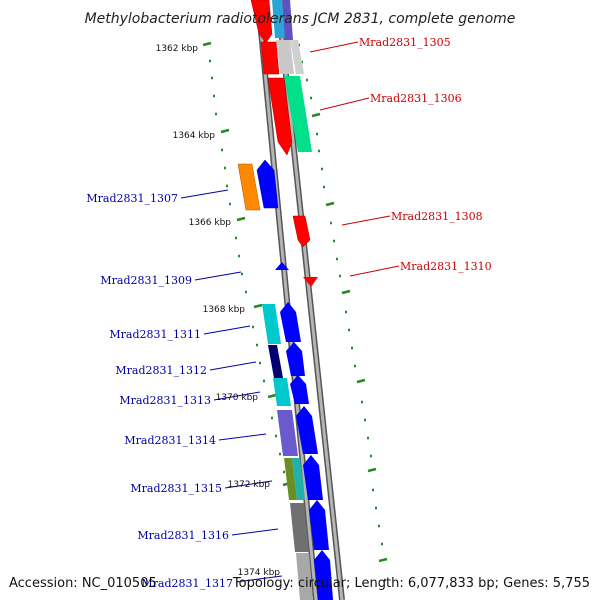 The height and width of the screenshot is (600, 600). What do you see at coordinates (247, 264) in the screenshot?
I see `tick-marks-inner` at bounding box center [247, 264].